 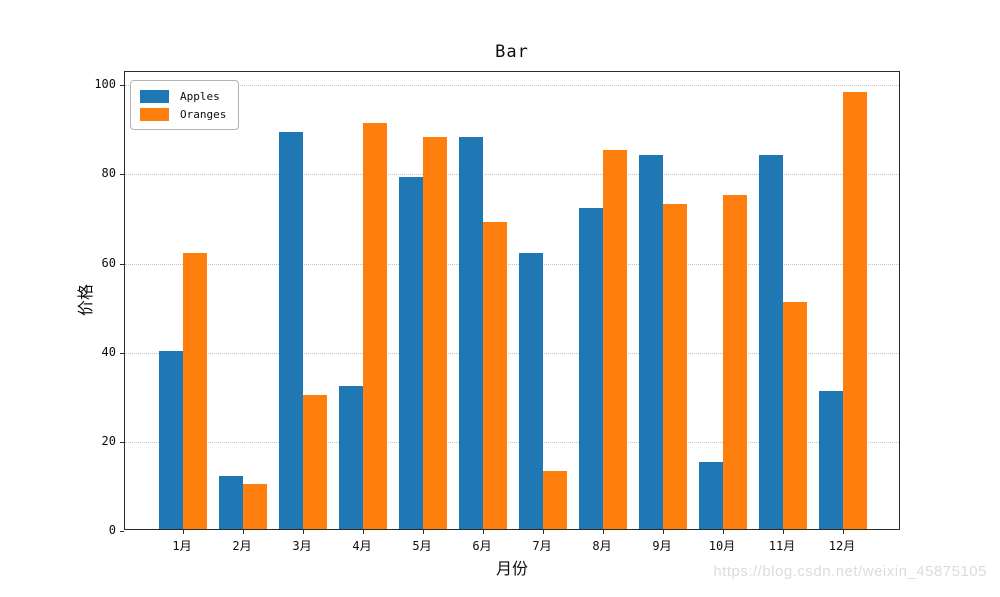 I want to click on bar-apples-7月, so click(x=531, y=390).